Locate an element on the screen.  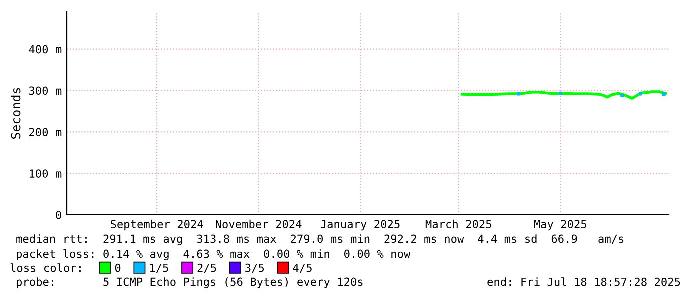
legend-title: loss color: is located at coordinates (45, 268).